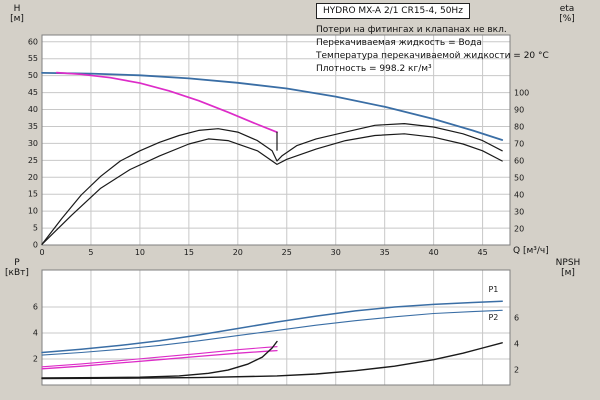 The image size is (600, 400). I want to click on npsh-axis-label: NPSH [м], so click(568, 268).